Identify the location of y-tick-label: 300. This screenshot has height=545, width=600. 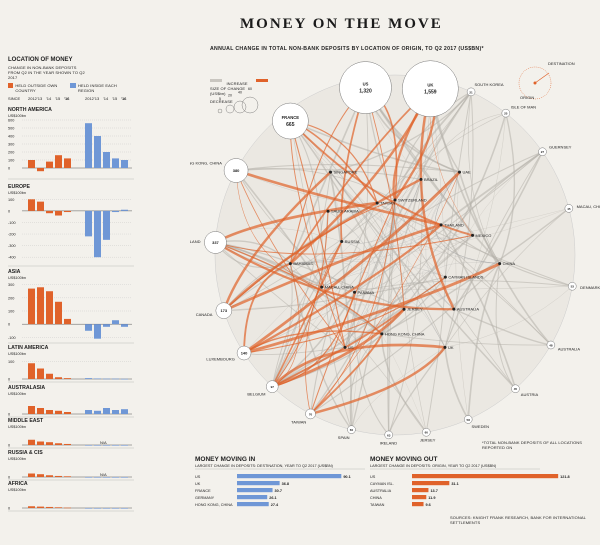
(11, 145).